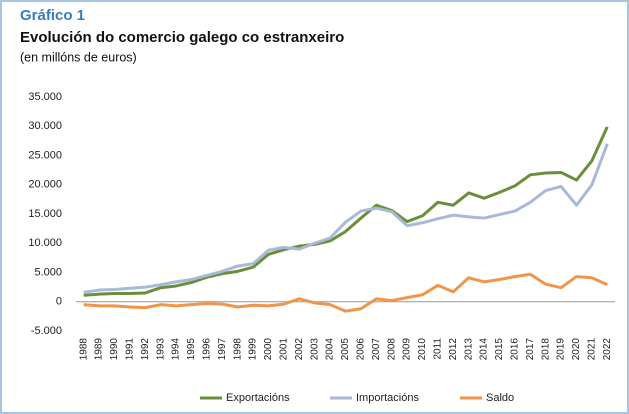 Image resolution: width=629 pixels, height=414 pixels. What do you see at coordinates (45, 185) in the screenshot?
I see `y-tick-label: 20.000` at bounding box center [45, 185].